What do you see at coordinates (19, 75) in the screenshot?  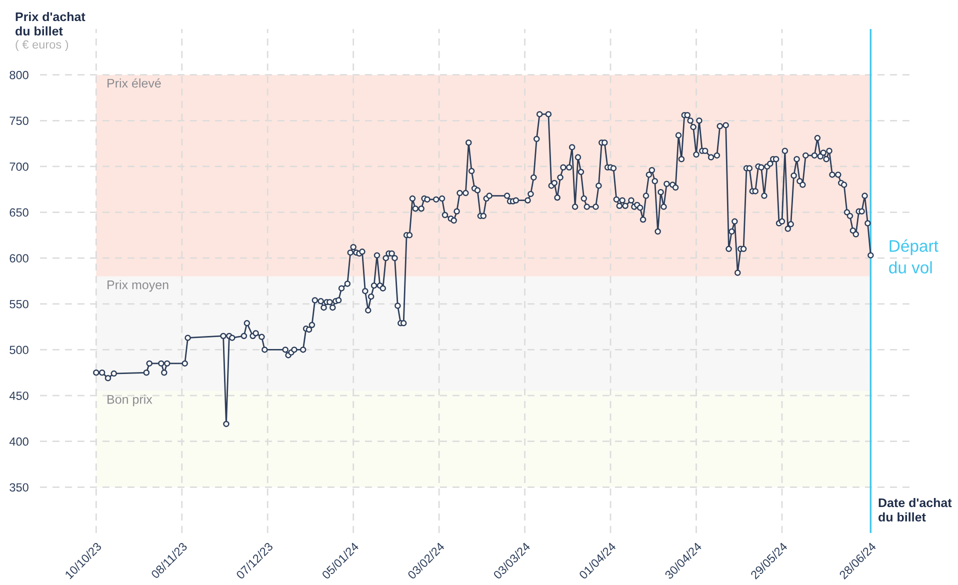 I see `y-tick-label: 800` at bounding box center [19, 75].